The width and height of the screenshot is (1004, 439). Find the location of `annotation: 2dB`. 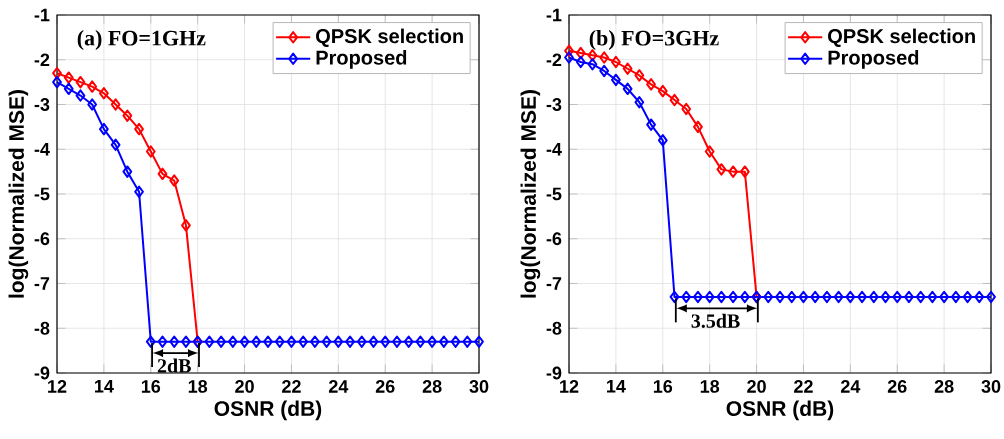

annotation: 2dB is located at coordinates (174, 365).